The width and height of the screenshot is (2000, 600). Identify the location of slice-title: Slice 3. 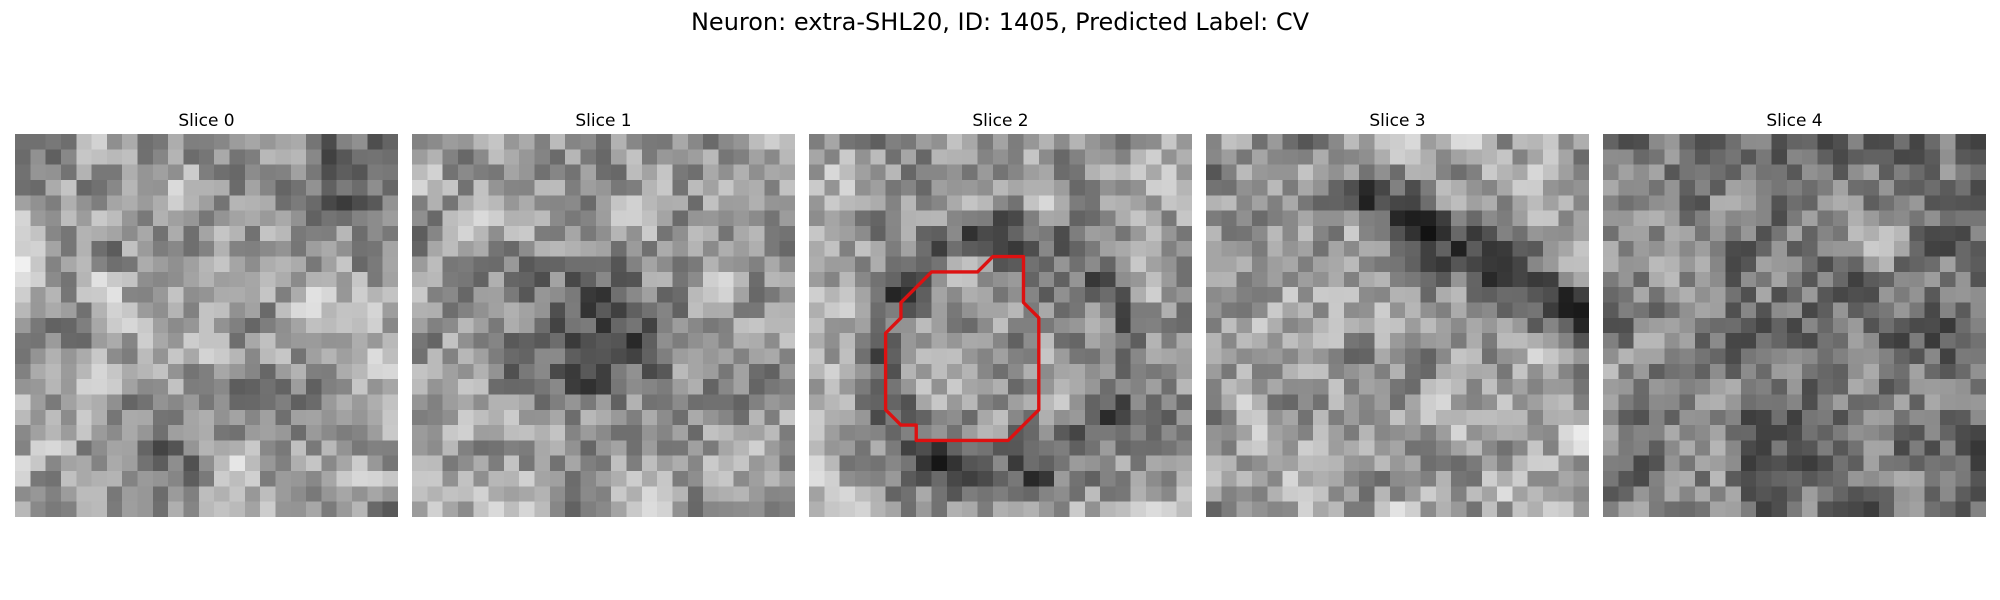
(1397, 121).